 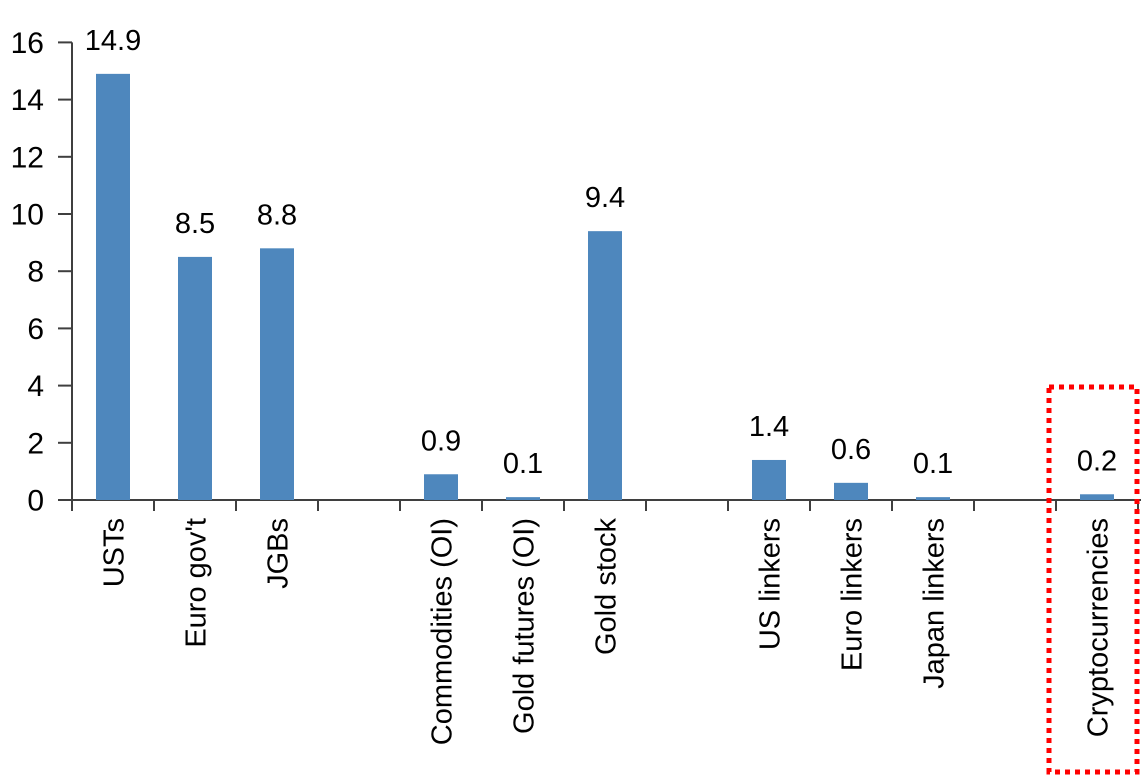 I want to click on bar-value-label: 9.4, so click(x=605, y=198).